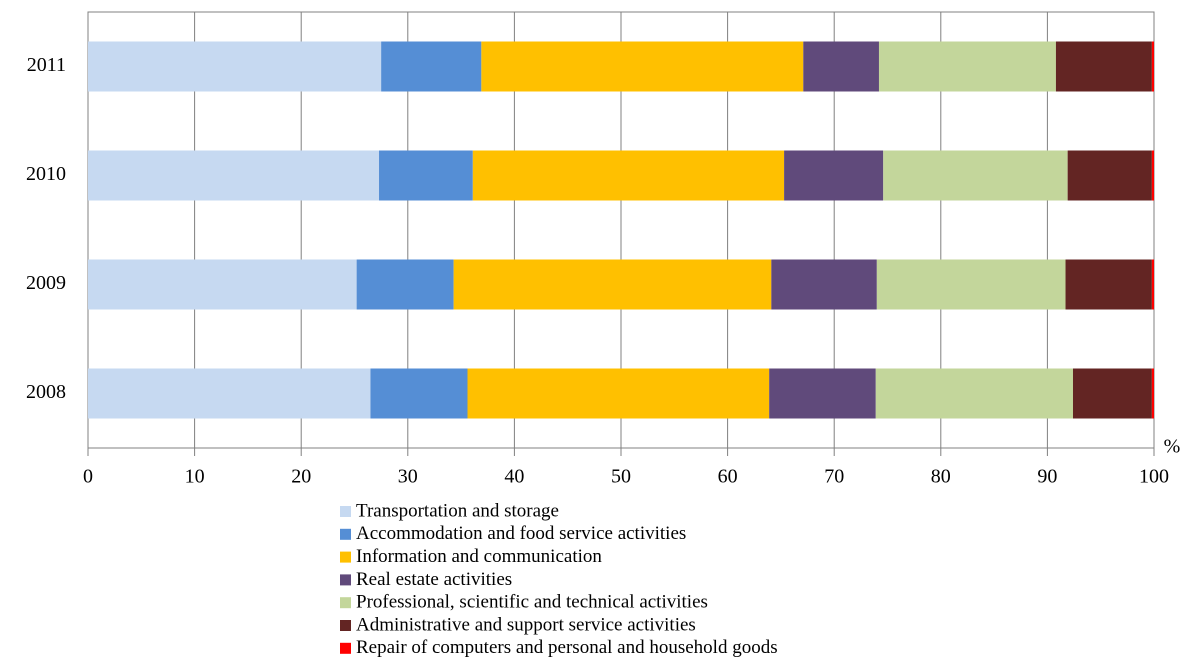 Image resolution: width=1192 pixels, height=671 pixels. I want to click on legend-label: Real estate activities, so click(434, 579).